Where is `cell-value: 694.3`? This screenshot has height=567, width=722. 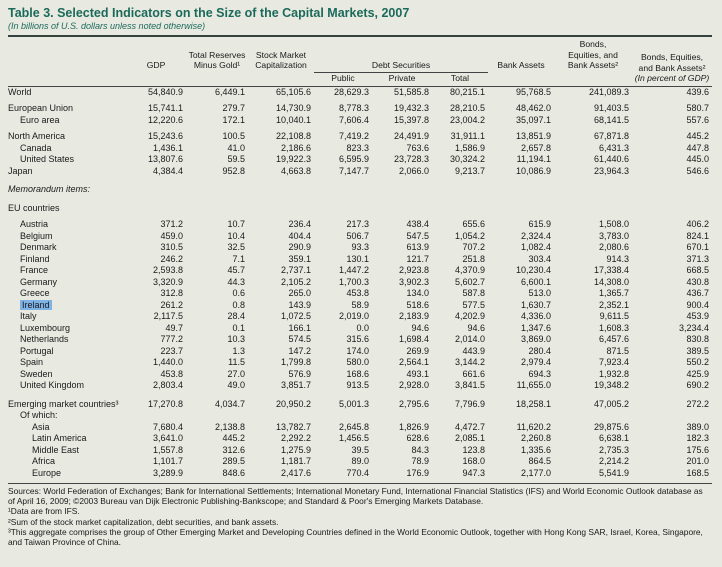 cell-value: 694.3 is located at coordinates (539, 373).